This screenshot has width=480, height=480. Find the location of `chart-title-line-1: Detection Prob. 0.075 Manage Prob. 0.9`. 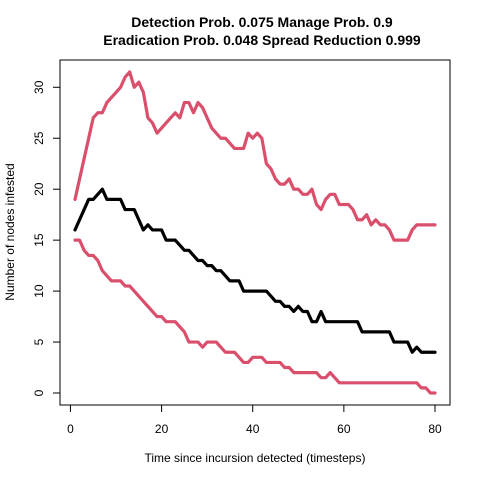

chart-title-line-1: Detection Prob. 0.075 Manage Prob. 0.9 is located at coordinates (262, 22).